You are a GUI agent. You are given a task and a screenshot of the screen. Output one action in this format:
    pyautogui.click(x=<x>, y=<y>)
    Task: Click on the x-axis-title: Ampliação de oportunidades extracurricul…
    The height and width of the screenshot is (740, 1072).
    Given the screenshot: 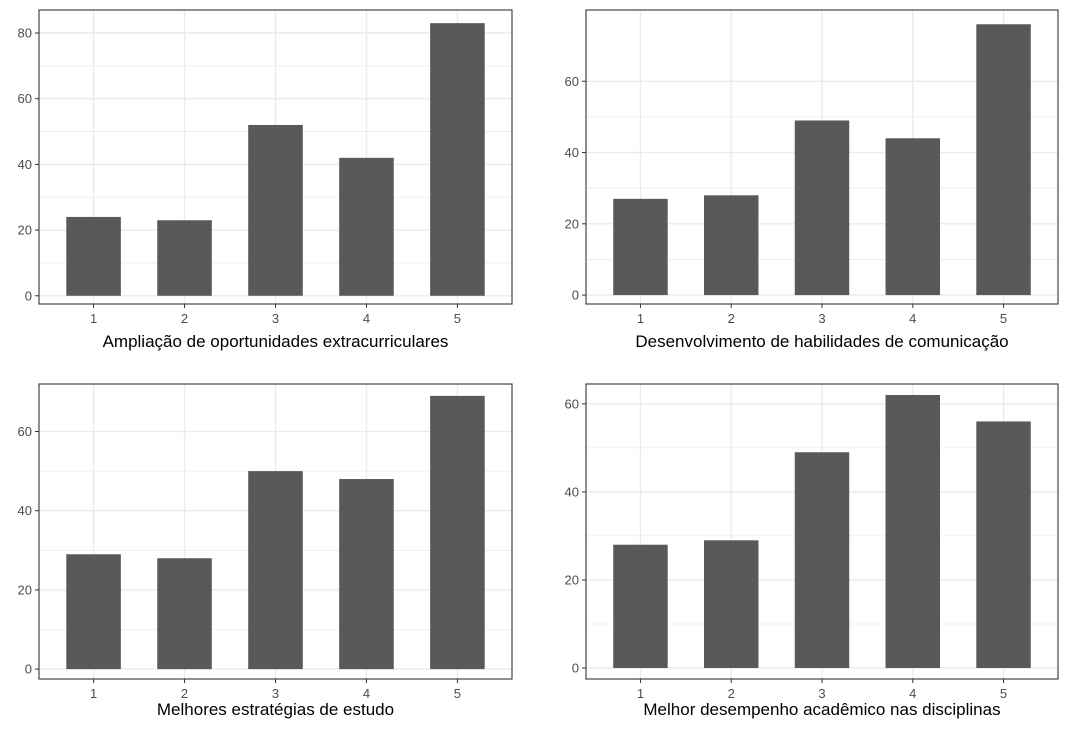 What is the action you would take?
    pyautogui.click(x=276, y=341)
    